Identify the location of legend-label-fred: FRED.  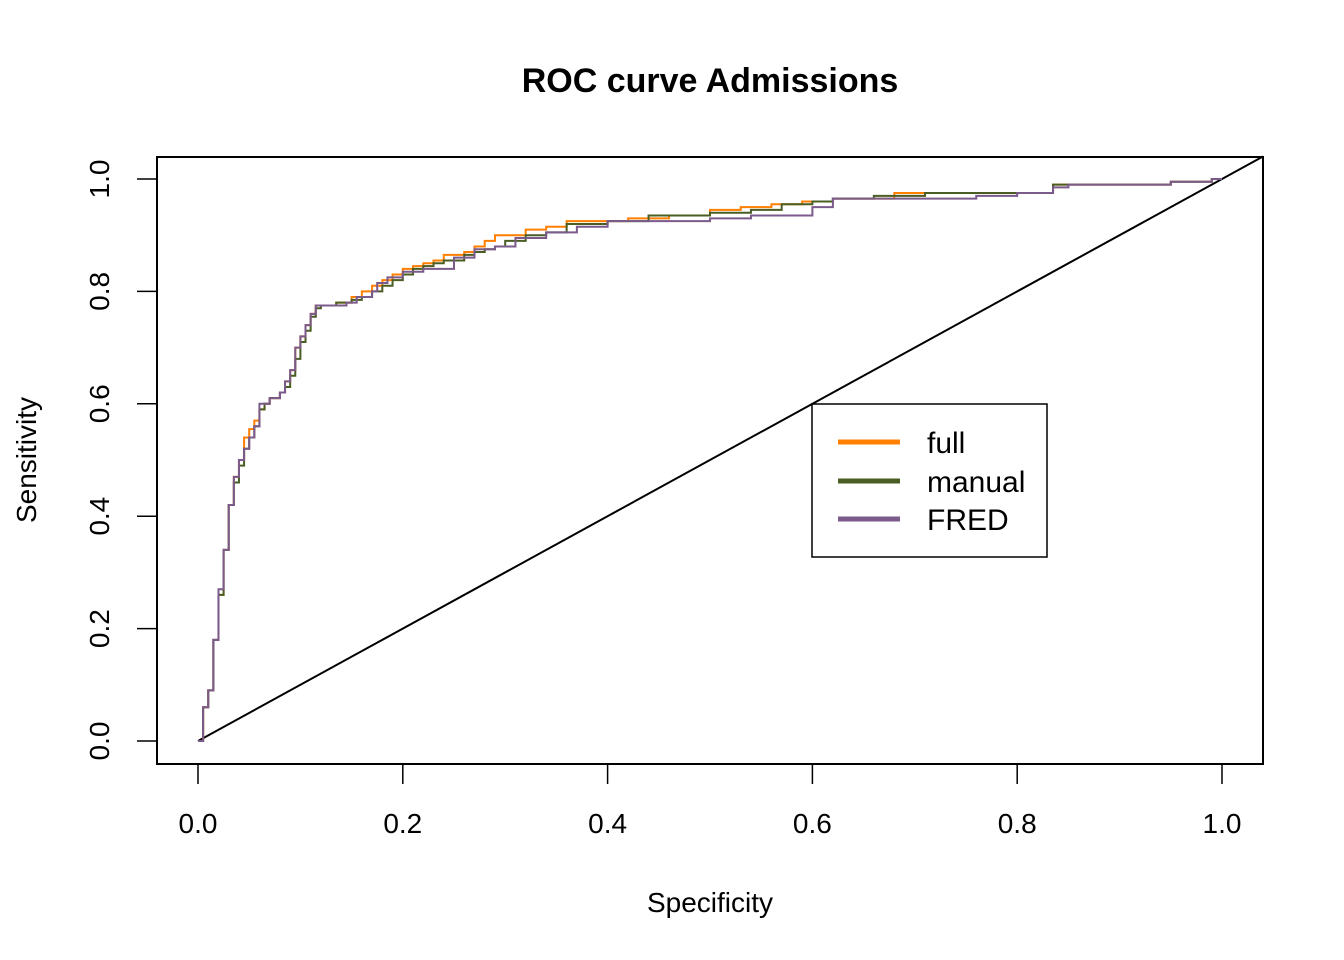
(968, 520).